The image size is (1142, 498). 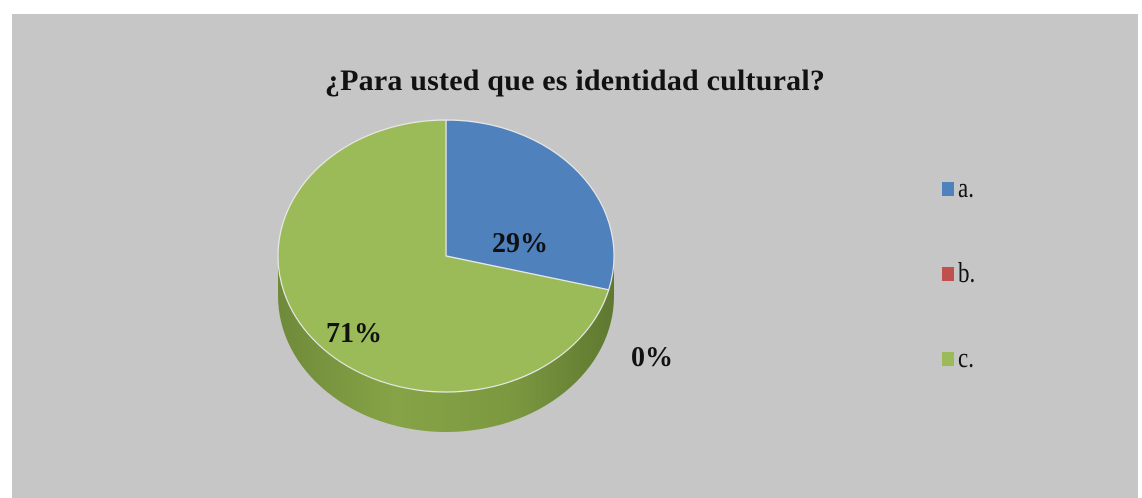 I want to click on data-labels: 29% 0% 71%, so click(x=499, y=300).